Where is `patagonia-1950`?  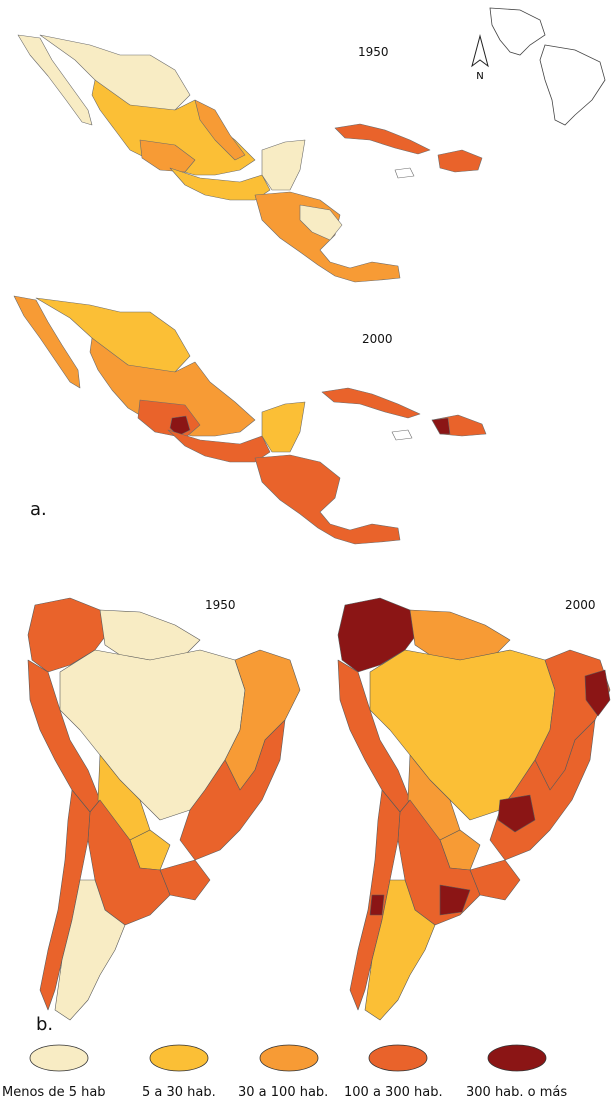
patagonia-1950 is located at coordinates (90, 950).